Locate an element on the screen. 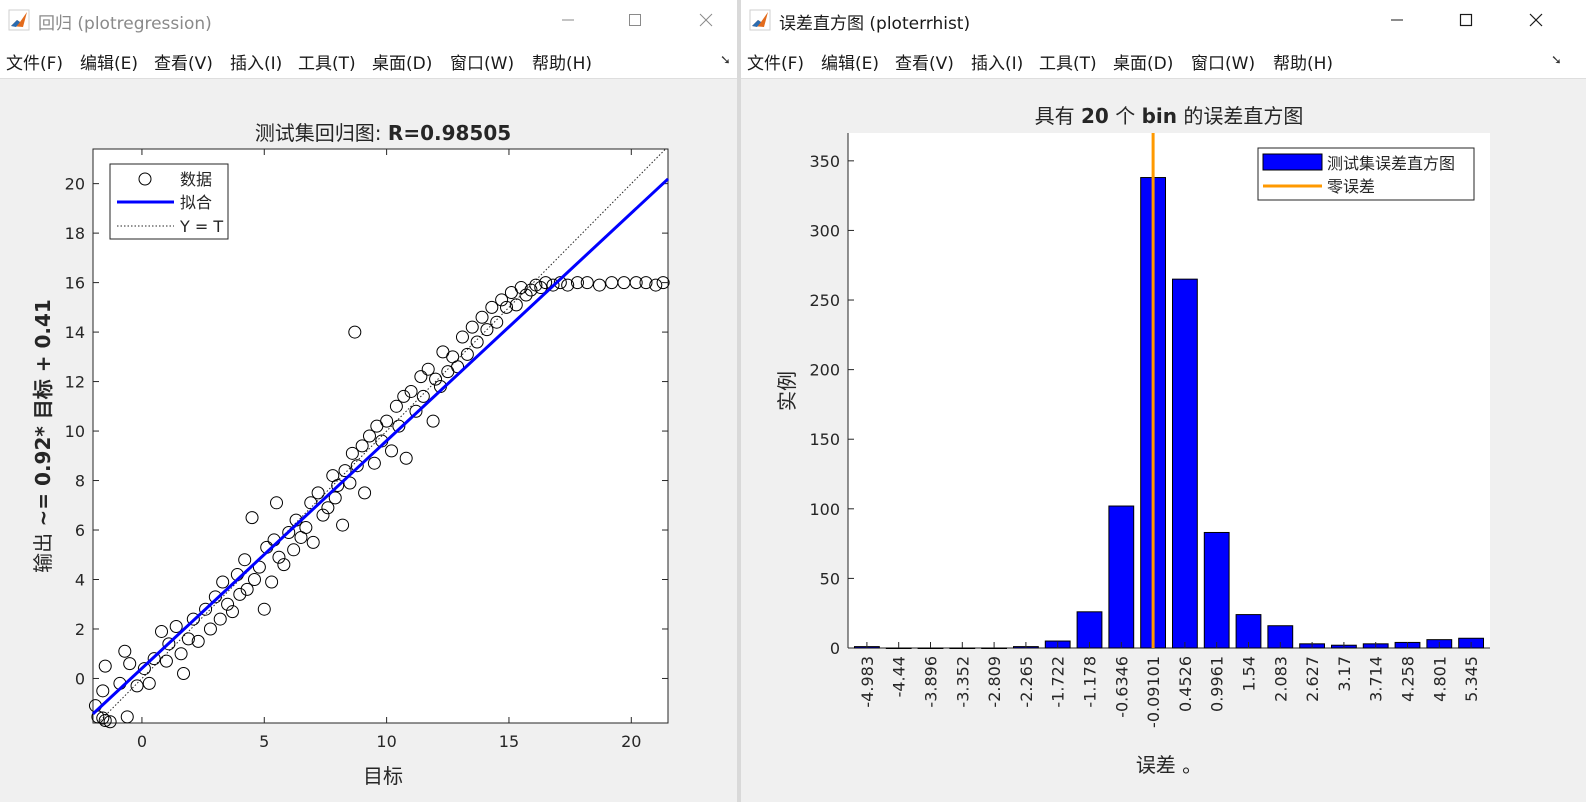  legend-label-data: 数据 is located at coordinates (196, 179).